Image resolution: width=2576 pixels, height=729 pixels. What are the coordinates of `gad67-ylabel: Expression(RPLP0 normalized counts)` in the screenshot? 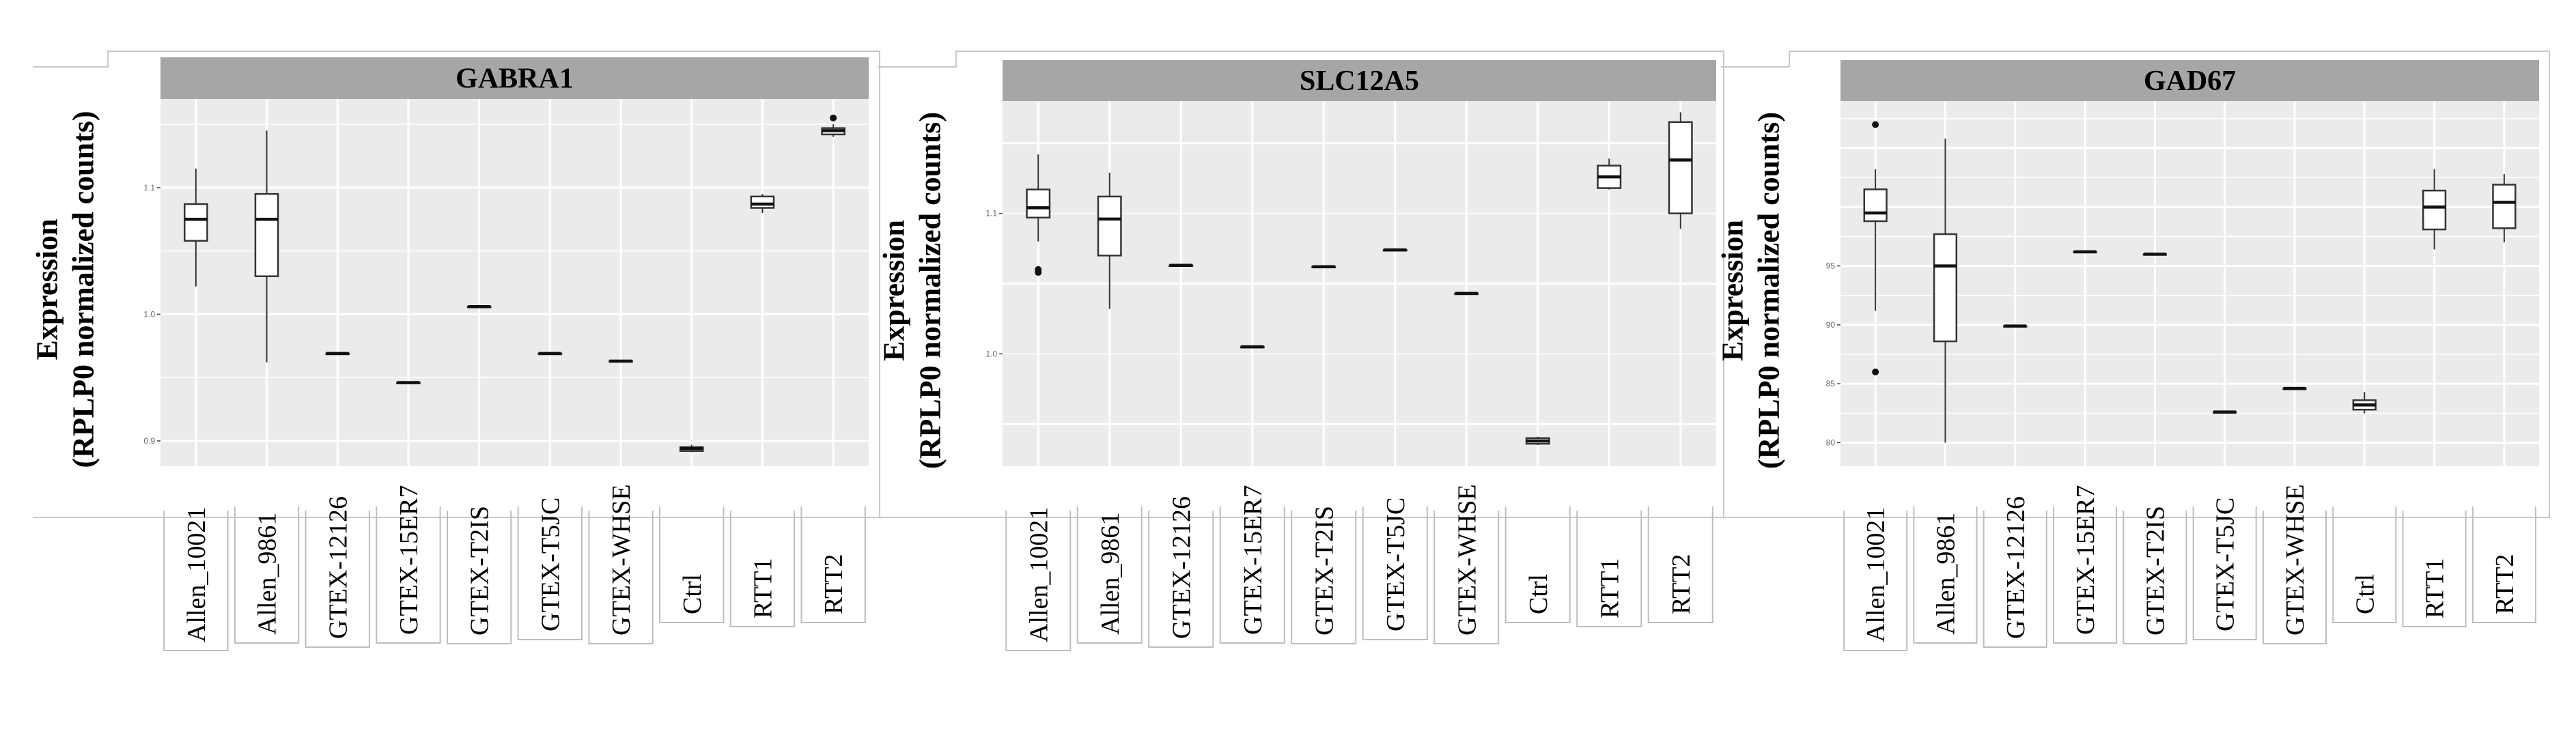 It's located at (1751, 290).